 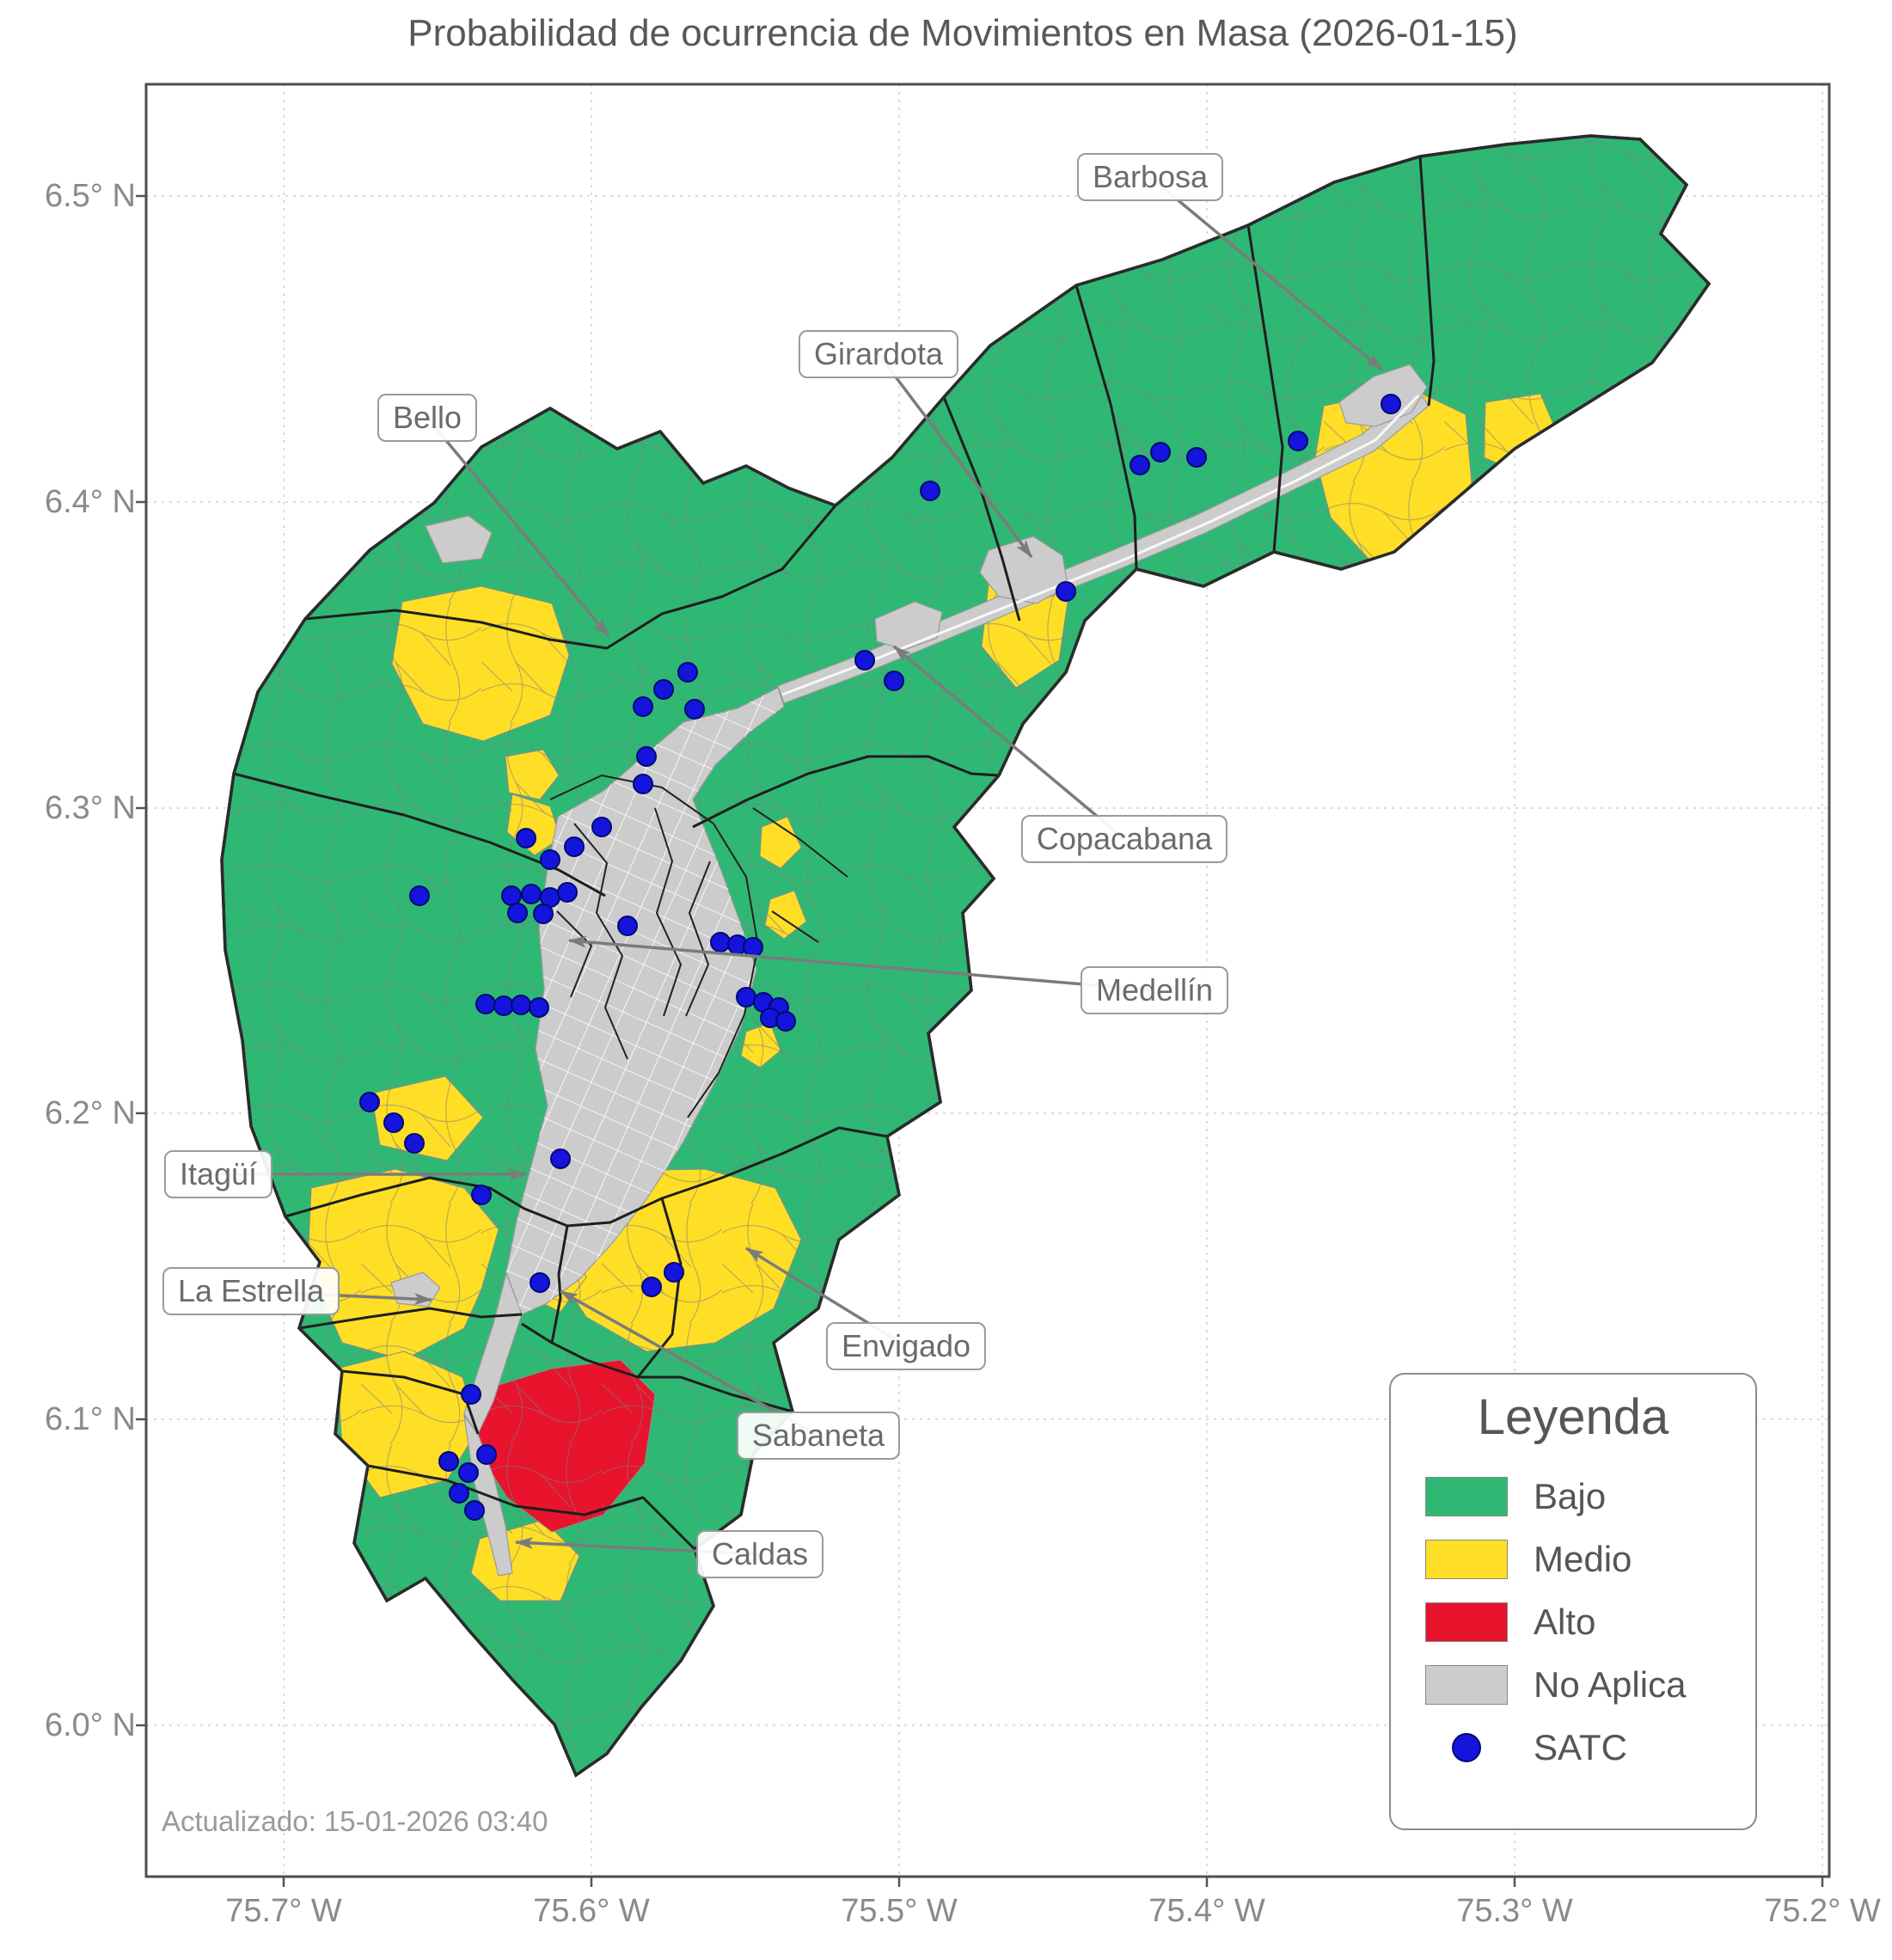 I want to click on legend-swatch-medio, so click(x=1466, y=1559).